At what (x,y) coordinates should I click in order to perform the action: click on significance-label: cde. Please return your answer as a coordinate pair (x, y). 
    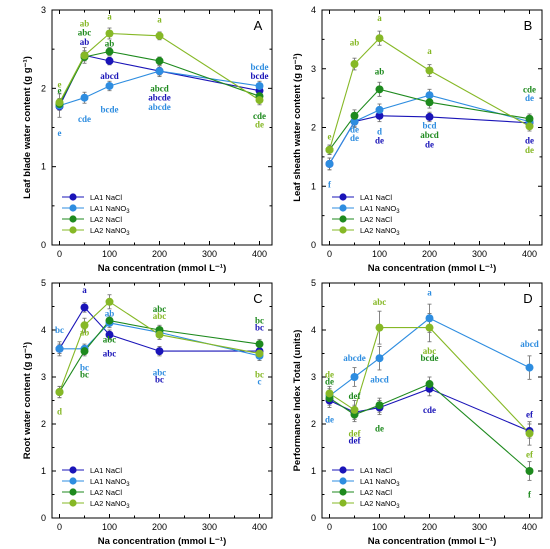
    Looking at the image, I should click on (429, 410).